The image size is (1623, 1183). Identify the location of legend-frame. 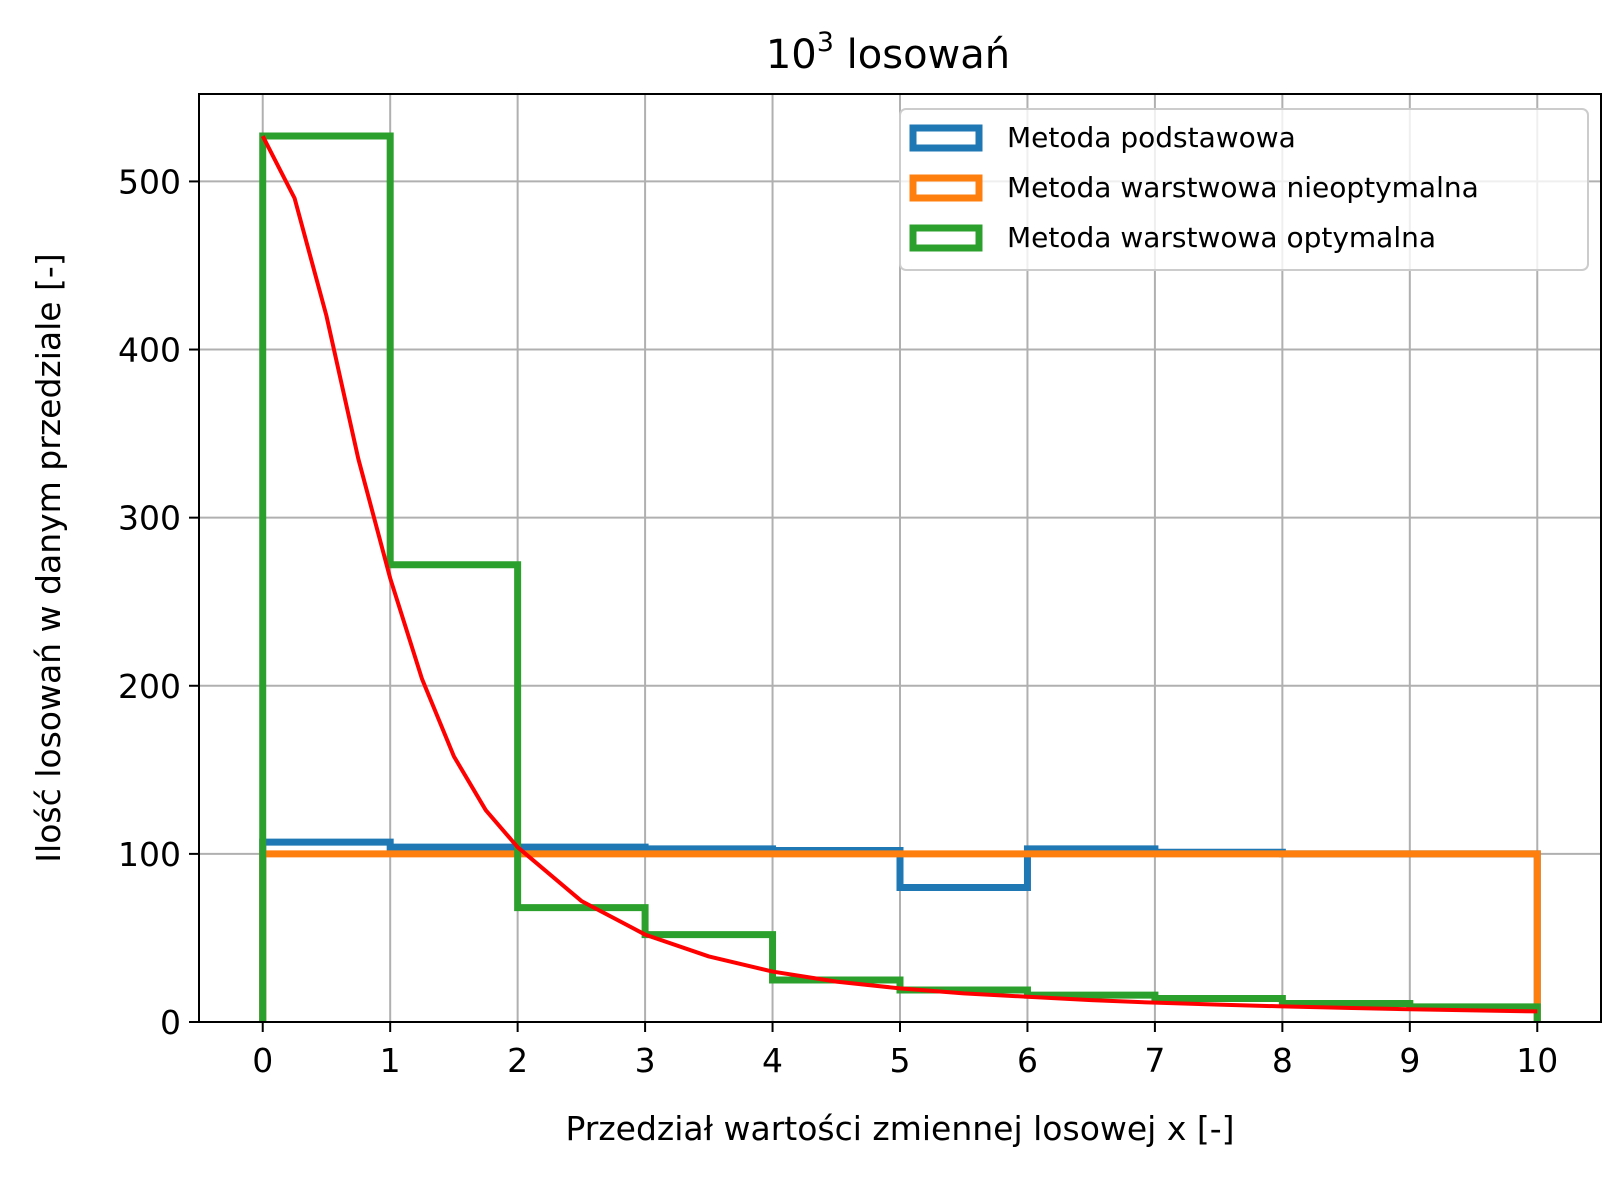
(1244, 189).